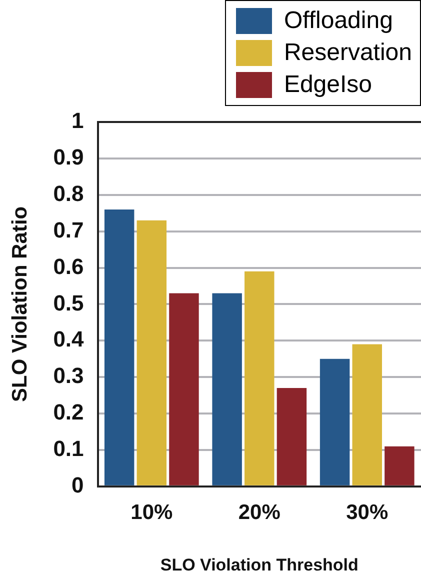 Image resolution: width=421 pixels, height=584 pixels. I want to click on y-tick-label: 0.2, so click(68, 412).